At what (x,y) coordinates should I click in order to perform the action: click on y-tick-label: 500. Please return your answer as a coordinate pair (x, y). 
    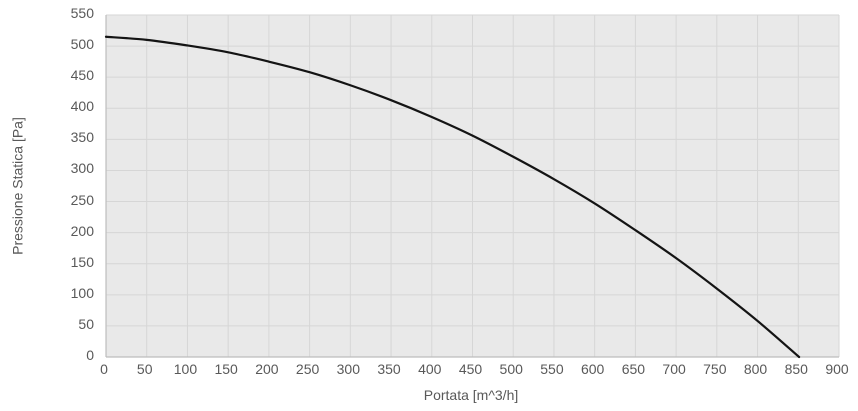
    Looking at the image, I should click on (82, 44).